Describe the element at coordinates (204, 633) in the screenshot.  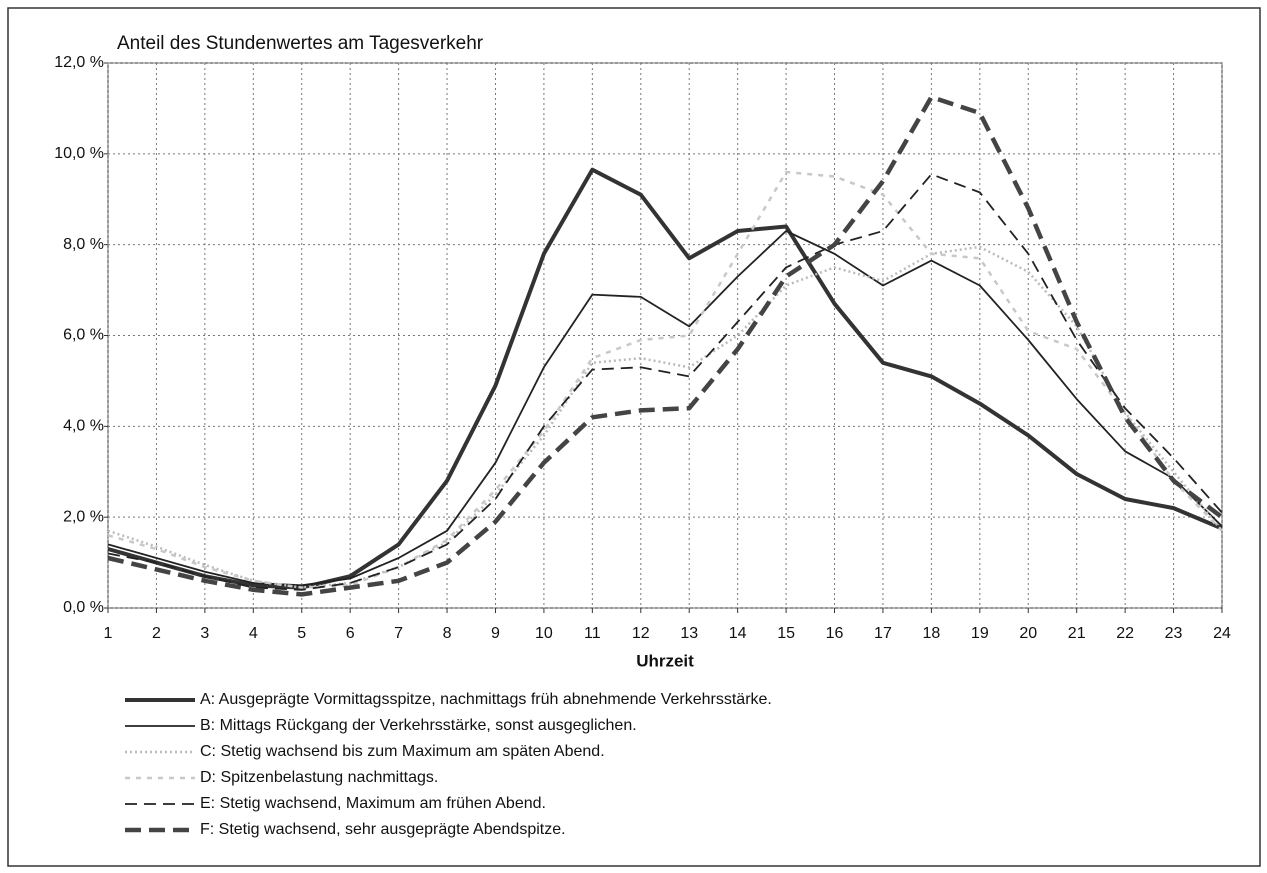
I see `x-tick-label: 3` at that location.